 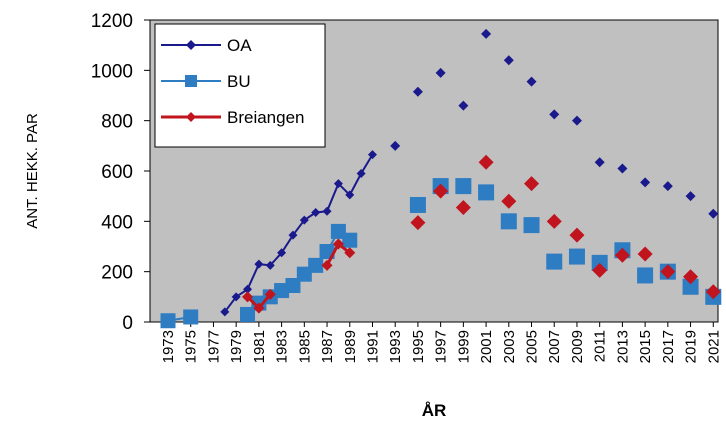 What do you see at coordinates (282, 346) in the screenshot?
I see `x-tick-label: 1983` at bounding box center [282, 346].